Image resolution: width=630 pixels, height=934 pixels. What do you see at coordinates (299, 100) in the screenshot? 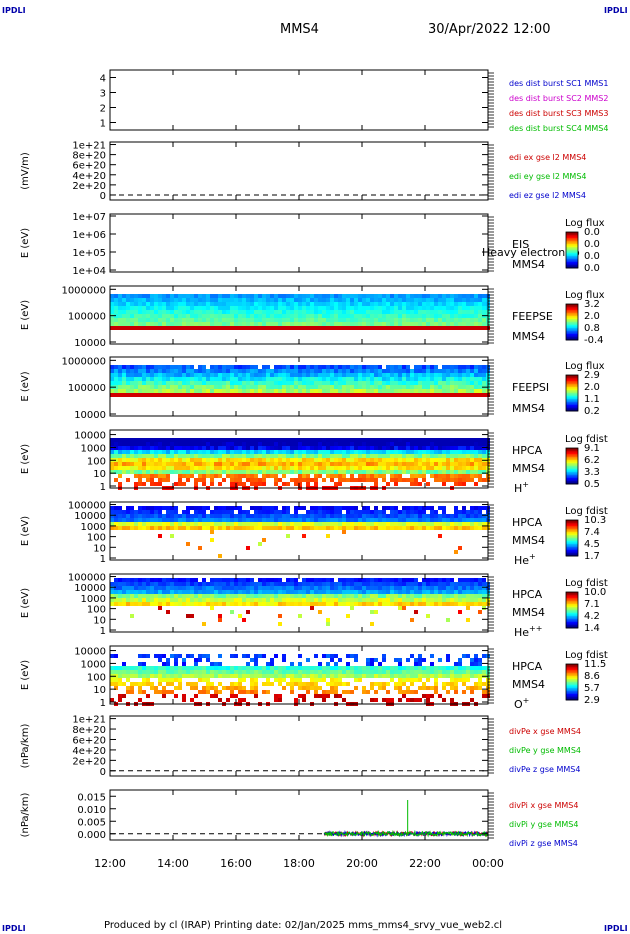
I see `panel-frame-p1` at bounding box center [299, 100].